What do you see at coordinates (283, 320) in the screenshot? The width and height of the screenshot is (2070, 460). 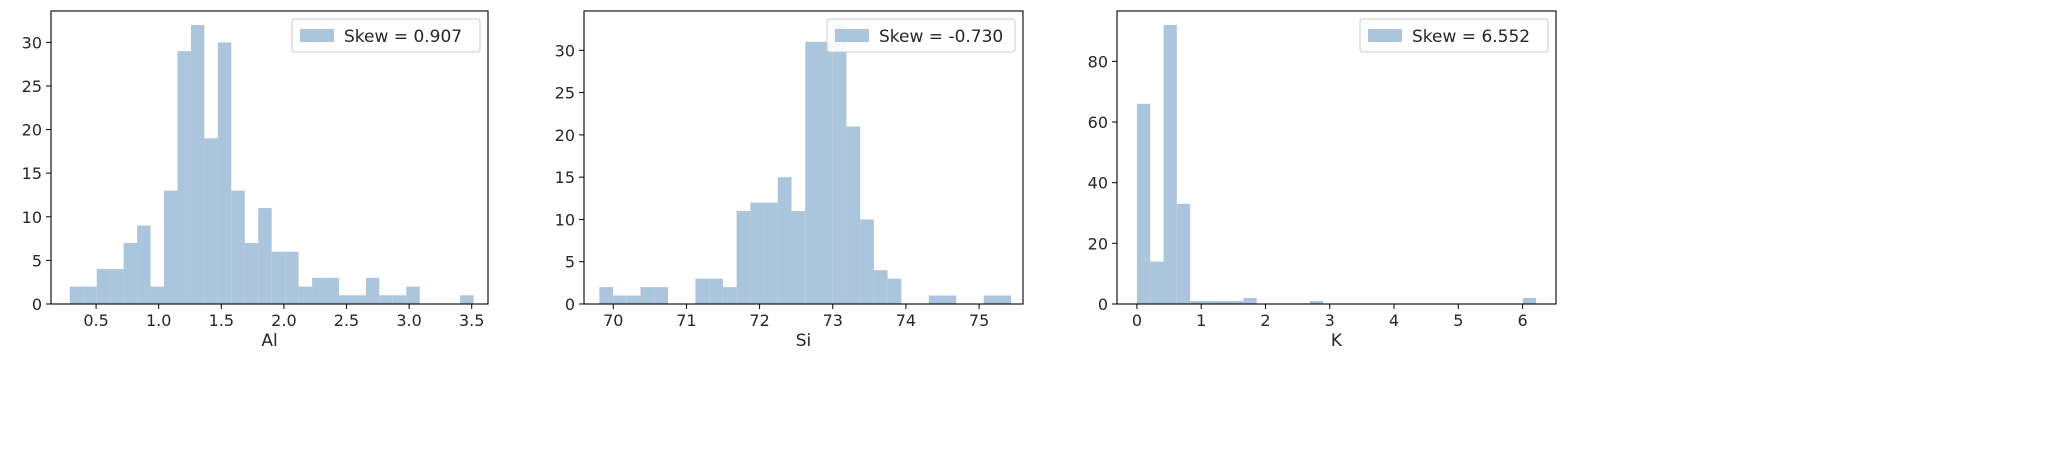 I see `x-tick-label: 2.0` at bounding box center [283, 320].